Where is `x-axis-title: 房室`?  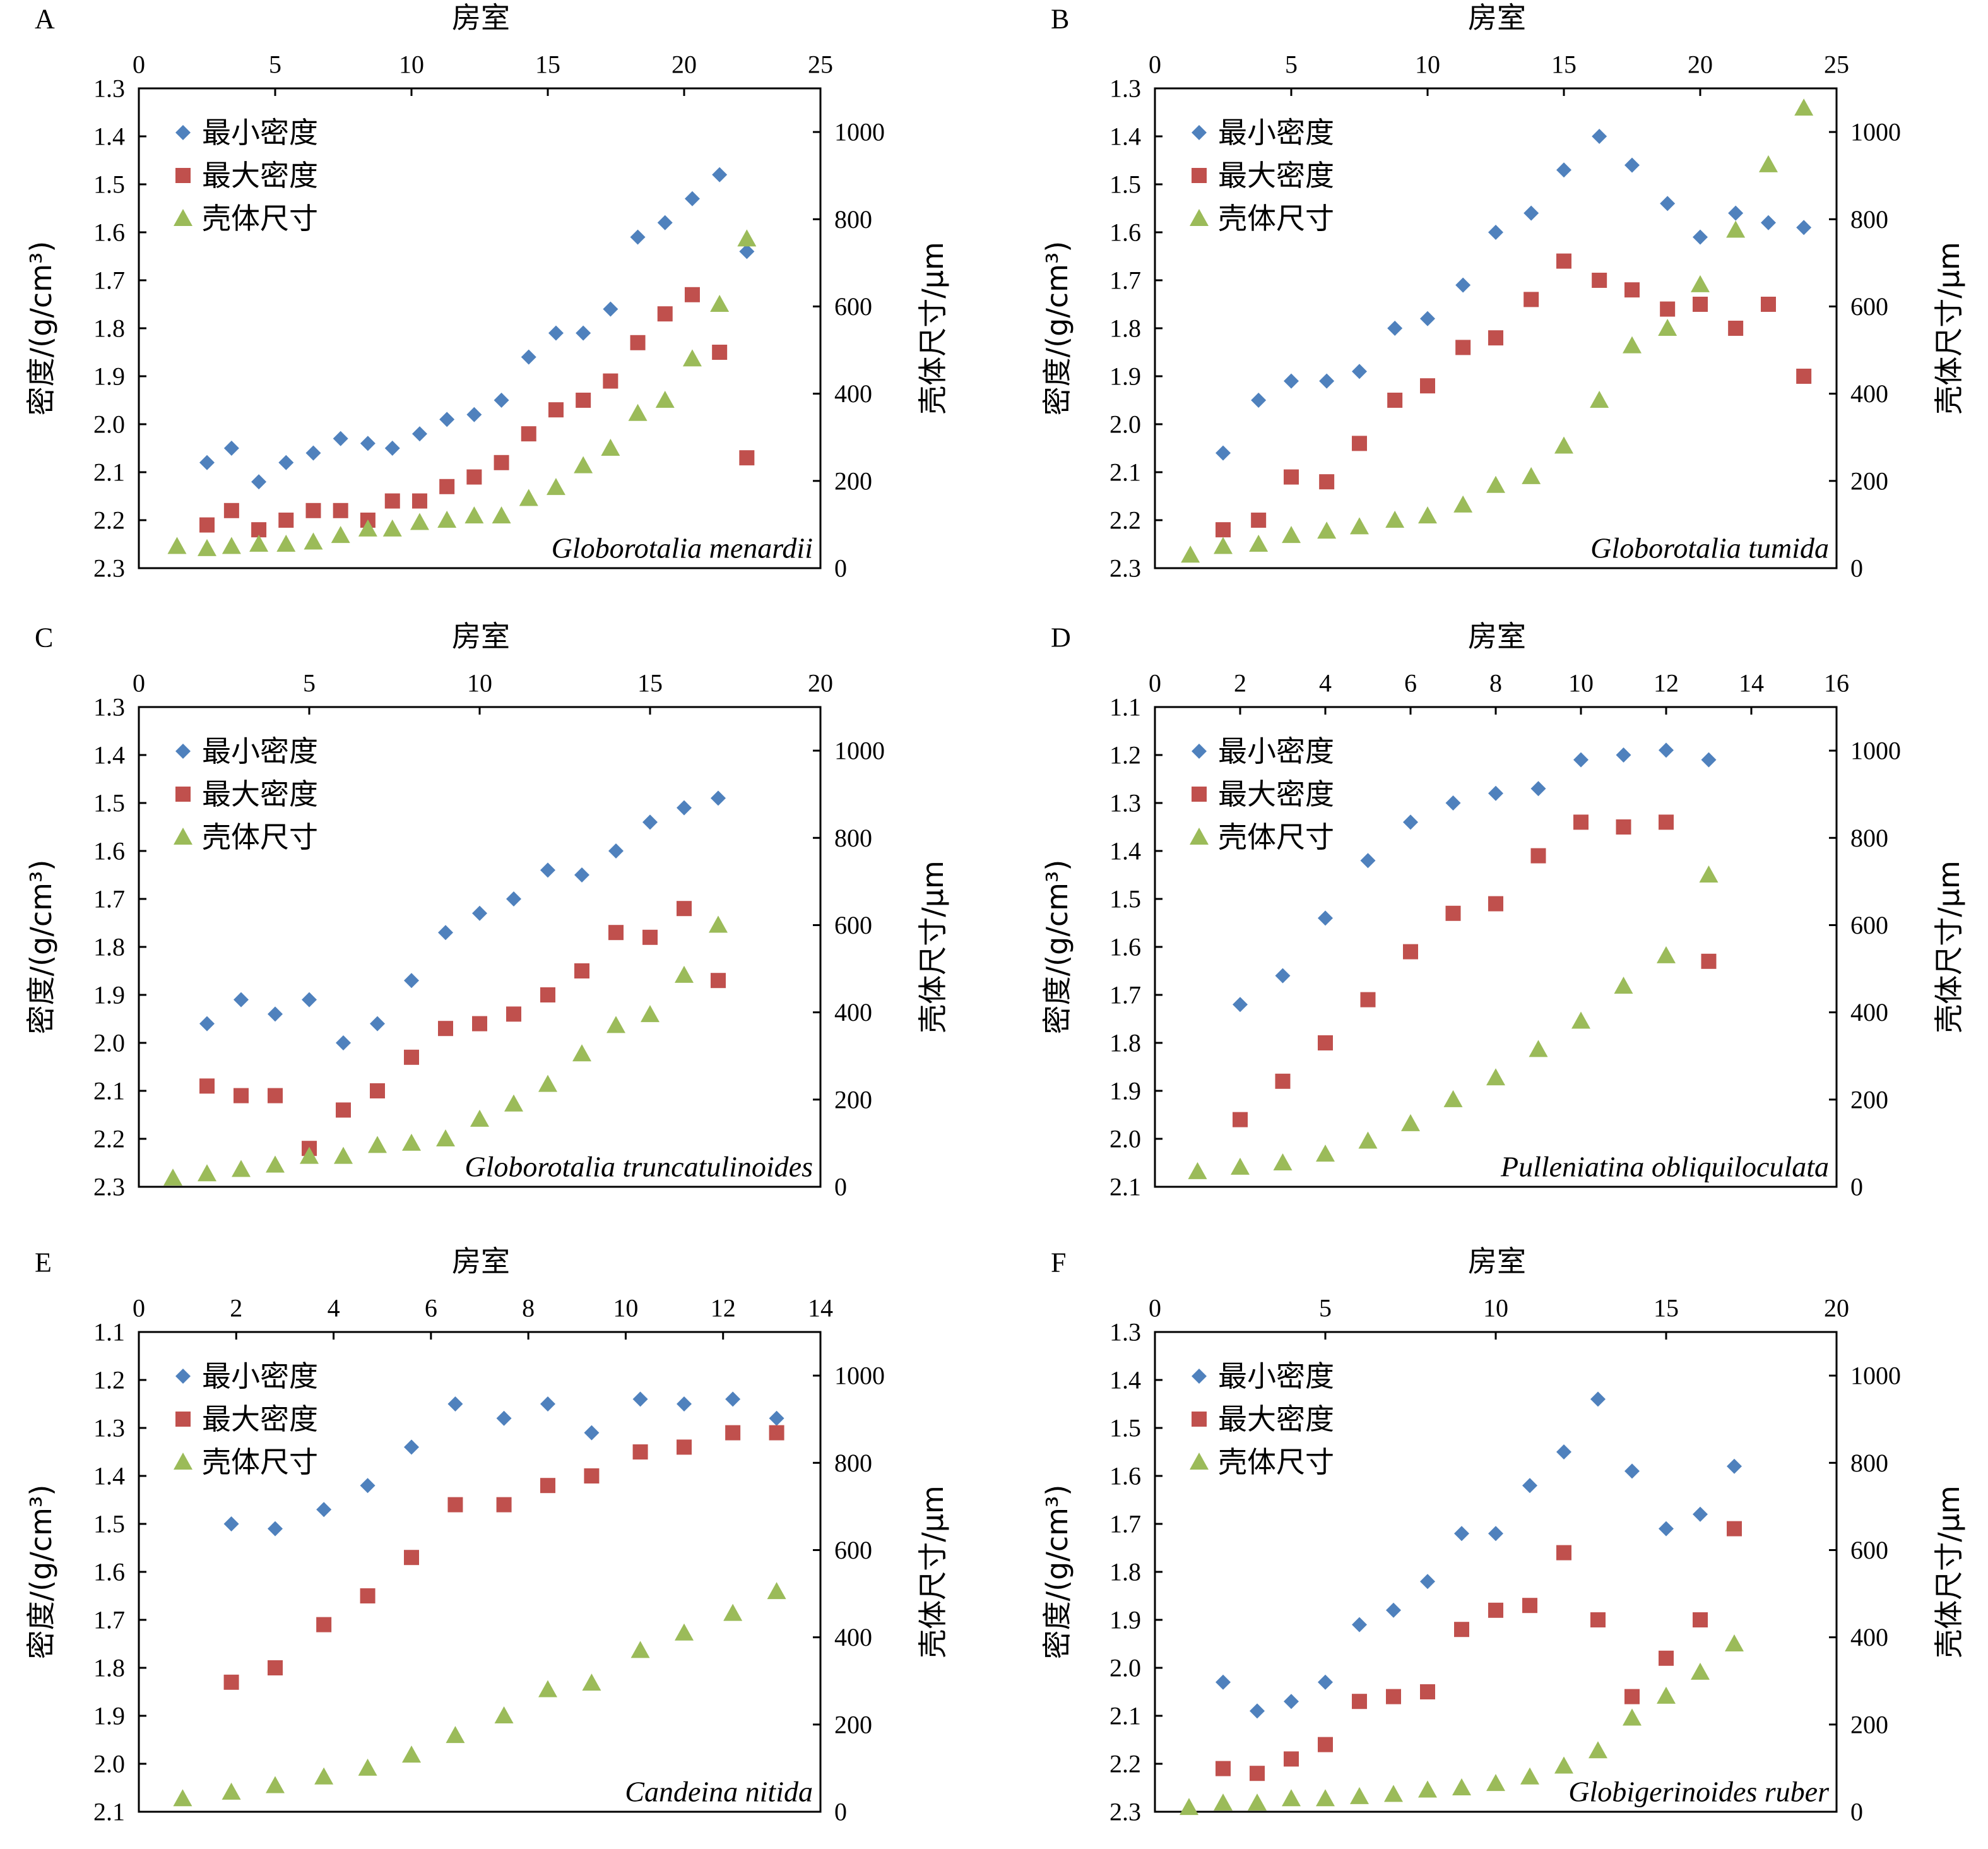
x-axis-title: 房室 is located at coordinates (481, 636).